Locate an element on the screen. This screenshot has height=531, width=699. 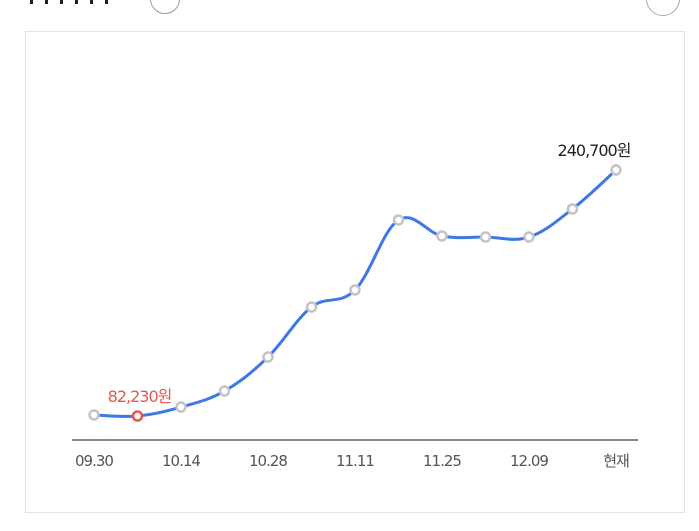
data-point-현재 is located at coordinates (616, 170).